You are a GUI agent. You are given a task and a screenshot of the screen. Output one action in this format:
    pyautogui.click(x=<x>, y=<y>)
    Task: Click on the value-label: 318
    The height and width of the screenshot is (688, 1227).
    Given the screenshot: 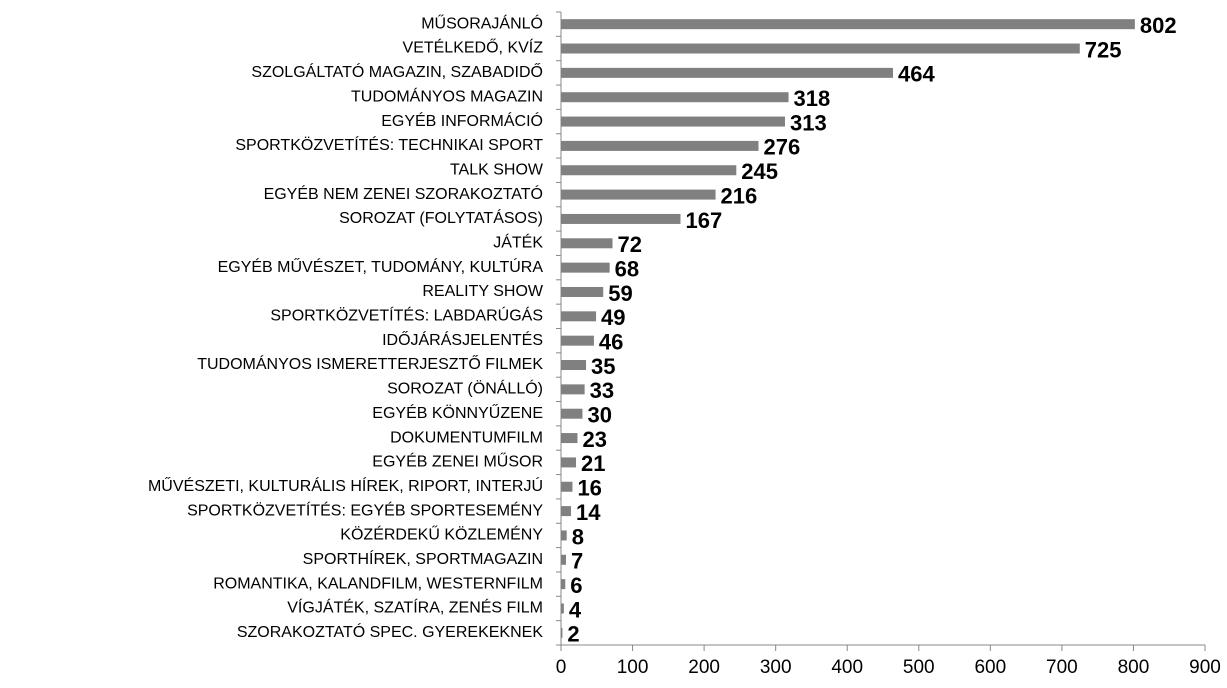 What is the action you would take?
    pyautogui.click(x=812, y=98)
    